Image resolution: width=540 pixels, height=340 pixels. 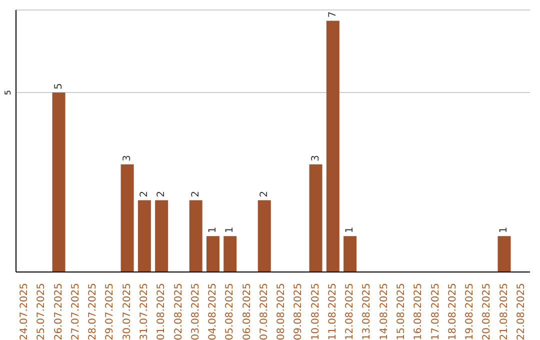 What do you see at coordinates (264, 311) in the screenshot?
I see `x-tick-label: 07.08.2025` at bounding box center [264, 311].